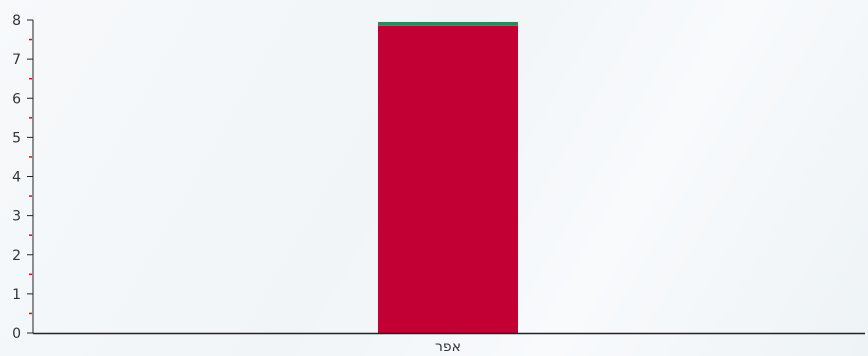 This screenshot has width=868, height=356. Describe the element at coordinates (22, 177) in the screenshot. I see `y-axis-ticks: 0 1 2 3 4 5 6 7 8` at that location.